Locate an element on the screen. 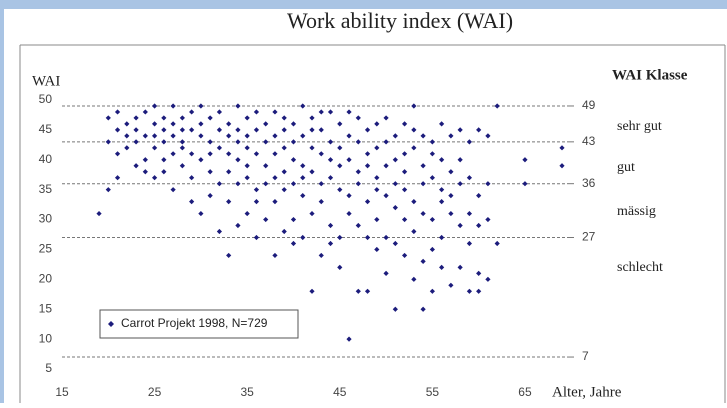 This screenshot has height=408, width=727. class-label: sehr gut is located at coordinates (639, 126).